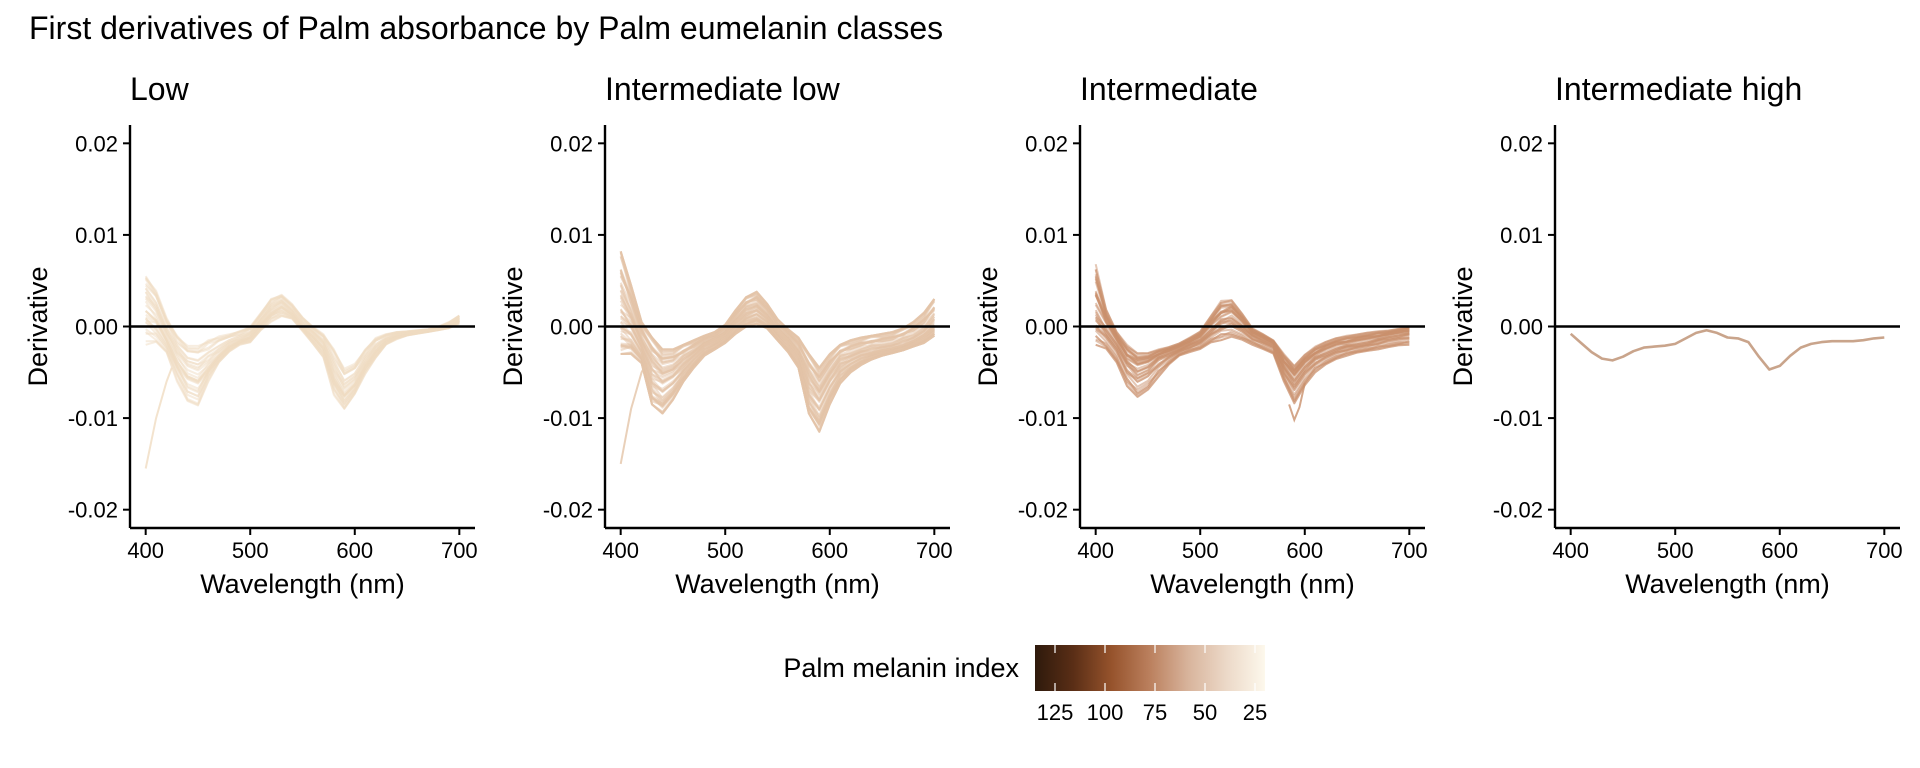 Image resolution: width=1920 pixels, height=768 pixels. I want to click on legend-title: Palm melanin index, so click(901, 668).